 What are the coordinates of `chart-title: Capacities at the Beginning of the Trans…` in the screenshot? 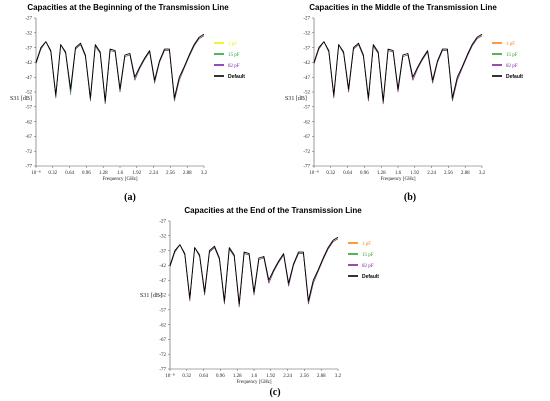 It's located at (128, 7).